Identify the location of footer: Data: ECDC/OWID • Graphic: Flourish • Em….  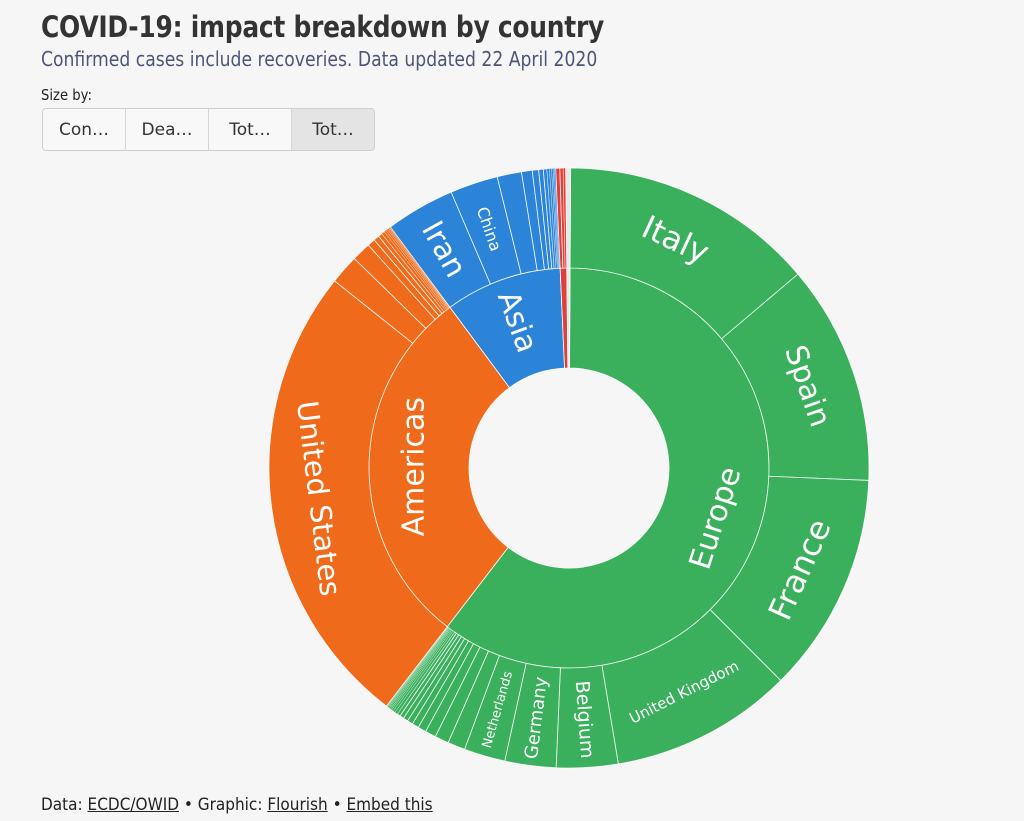
(237, 805).